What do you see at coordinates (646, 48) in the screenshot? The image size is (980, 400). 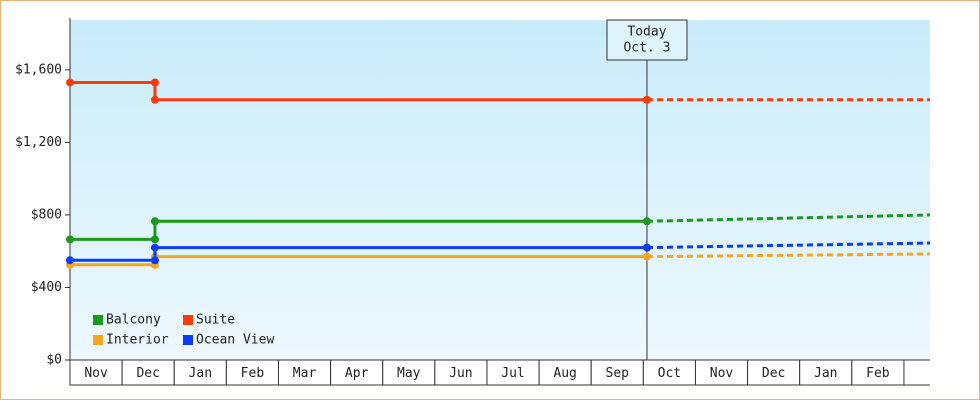 I see `today-label: Oct. 3` at bounding box center [646, 48].